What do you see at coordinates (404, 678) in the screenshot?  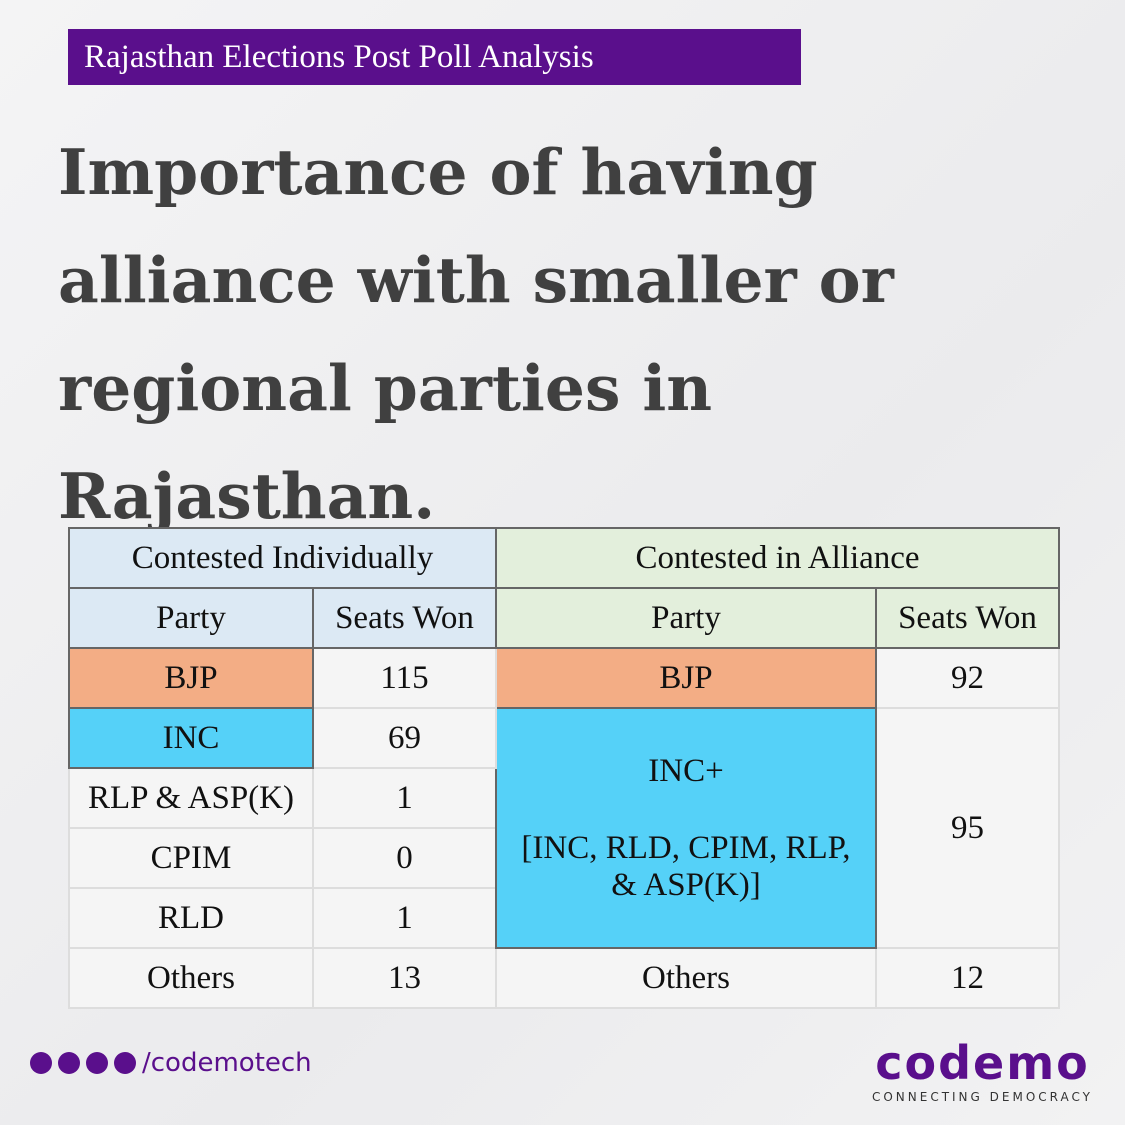 I see `seats: 115` at bounding box center [404, 678].